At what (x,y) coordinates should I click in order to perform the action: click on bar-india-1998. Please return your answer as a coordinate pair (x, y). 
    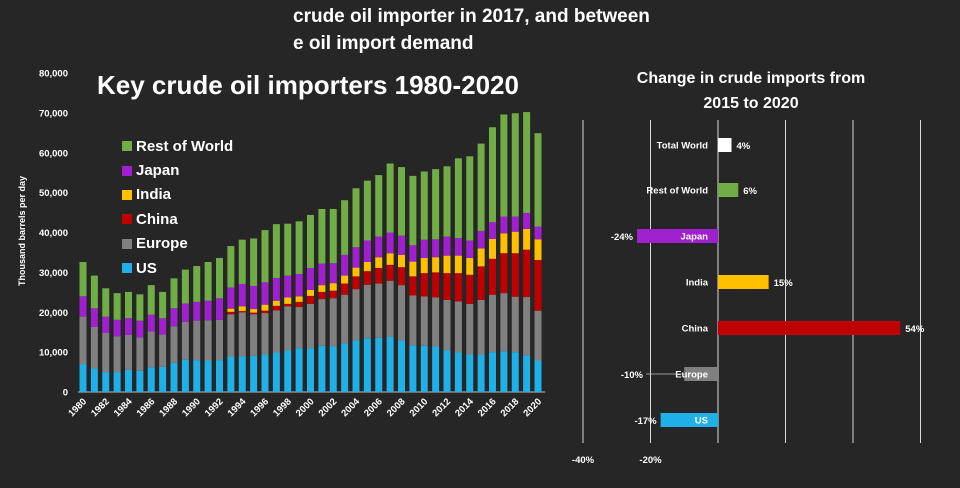
    Looking at the image, I should click on (288, 300).